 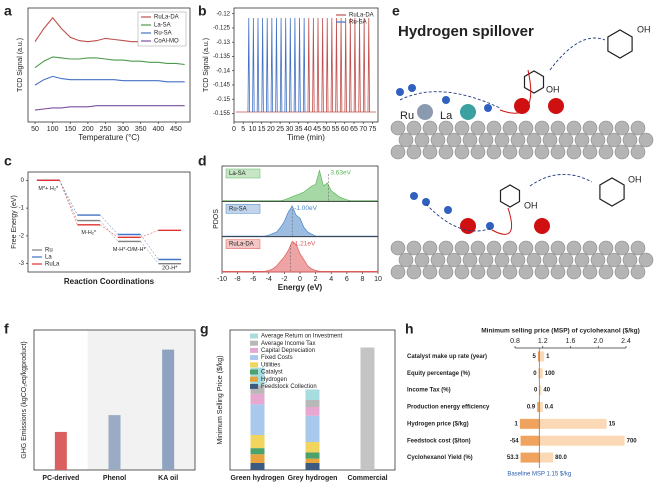 What do you see at coordinates (14, 222) in the screenshot?
I see `y-axis-label: Free Energy (eV)` at bounding box center [14, 222].